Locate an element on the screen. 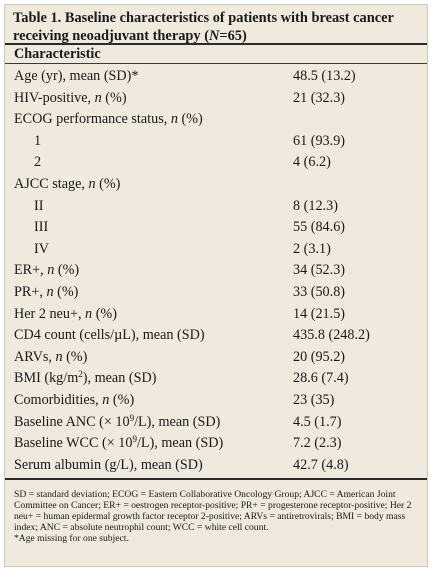 This screenshot has width=433, height=572. table-row: ARVs, n (%) 20 (95.2) is located at coordinates (216, 358).